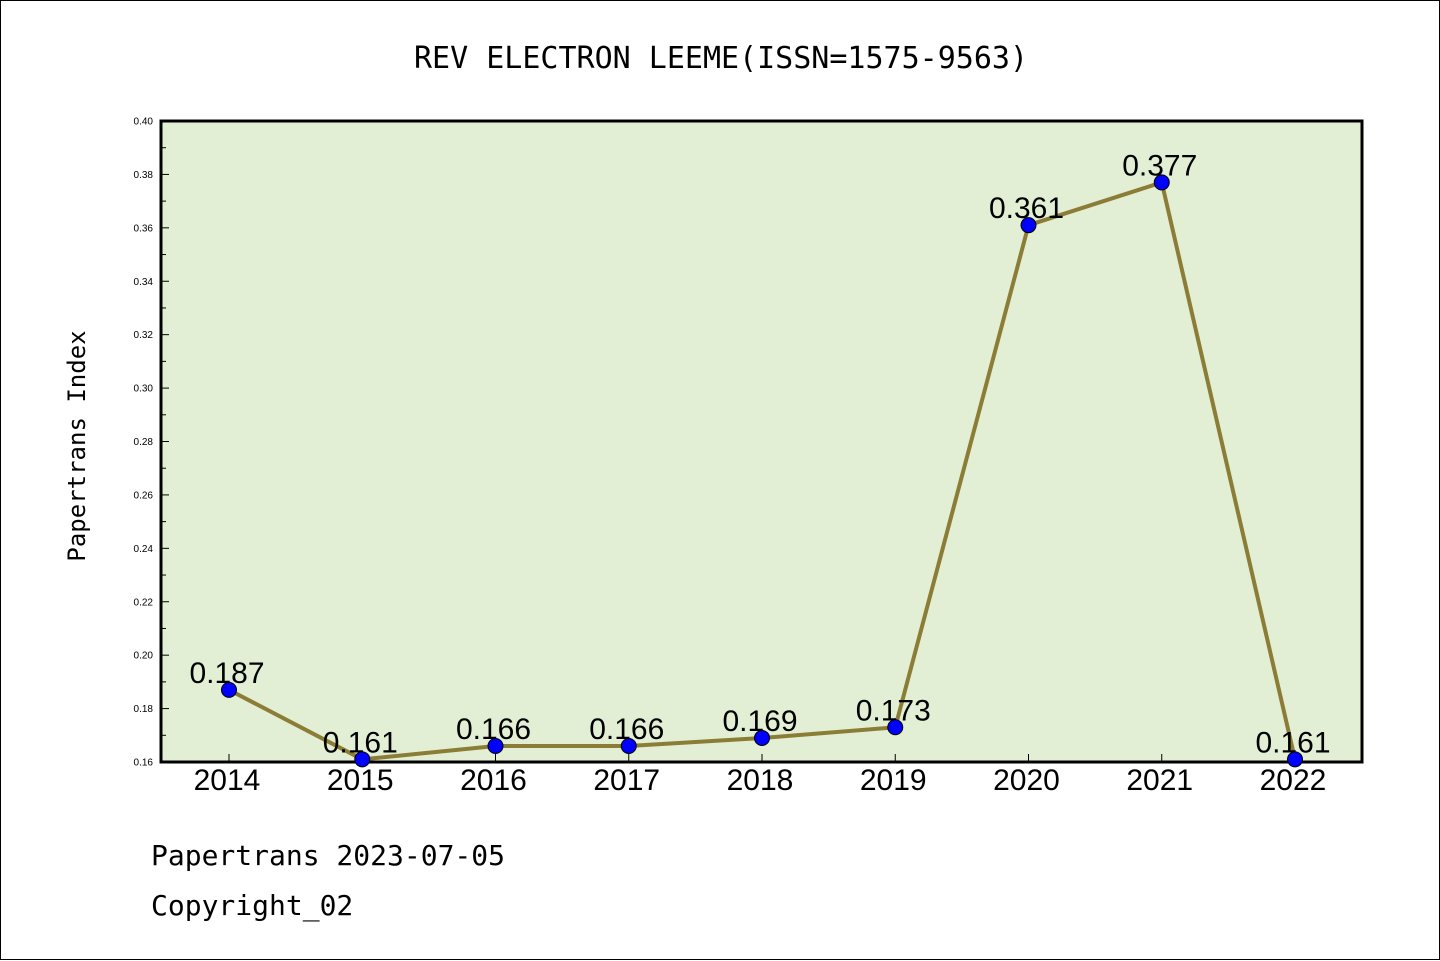 Image resolution: width=1440 pixels, height=961 pixels. What do you see at coordinates (144, 656) in the screenshot?
I see `y-tick-label: 0.20` at bounding box center [144, 656].